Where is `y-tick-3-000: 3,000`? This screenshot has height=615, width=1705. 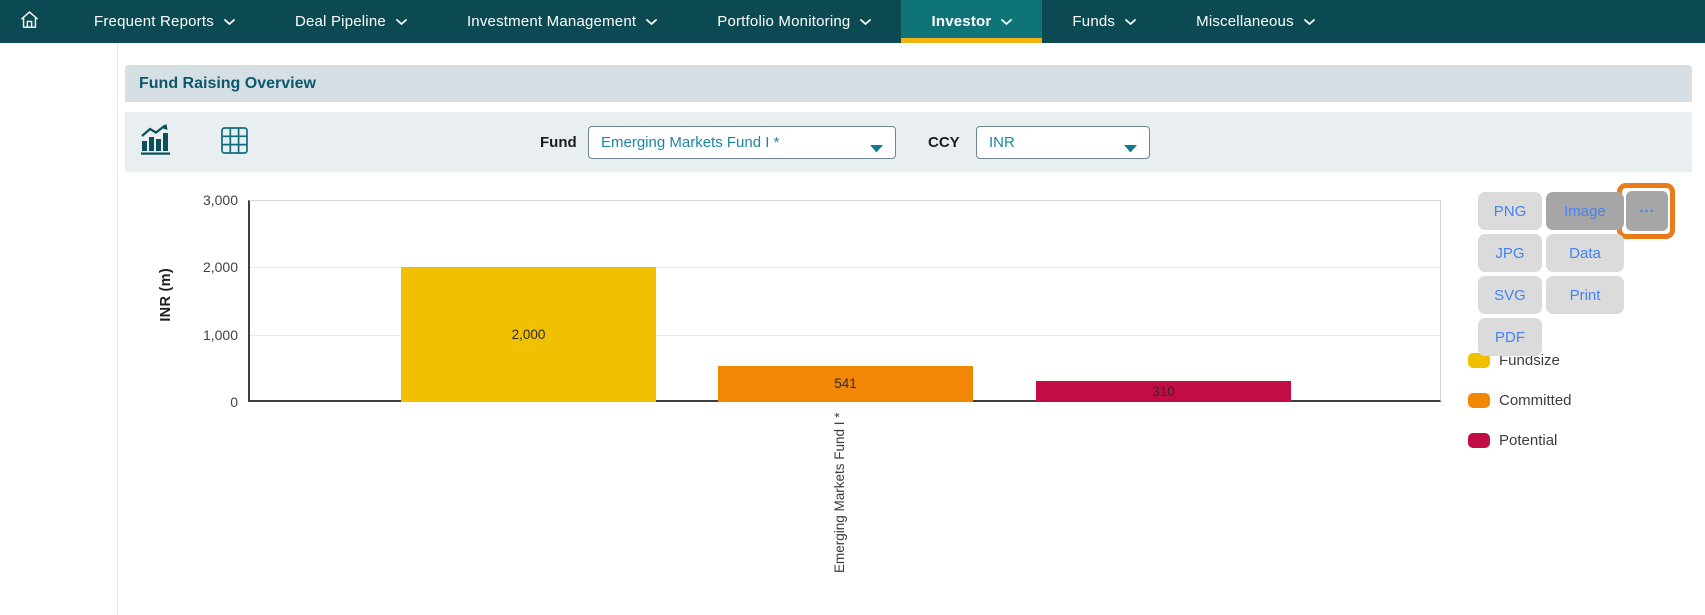
y-tick-3-000: 3,000 is located at coordinates (220, 200).